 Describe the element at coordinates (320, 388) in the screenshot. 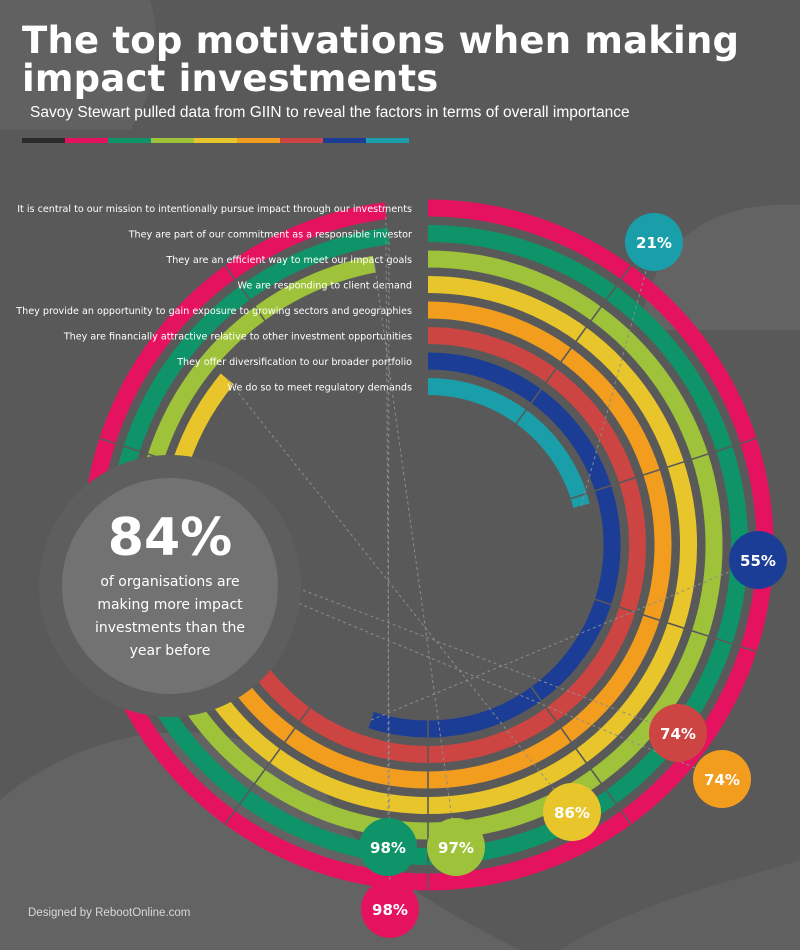

I see `category-label: We do so to meet regulatory demands` at that location.